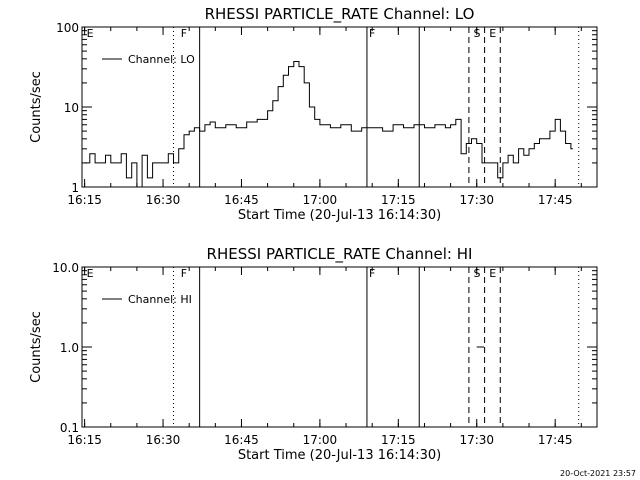 The width and height of the screenshot is (640, 480). I want to click on chart-title: RHESSI PARTICLE_RATE Channel: LO, so click(340, 14).